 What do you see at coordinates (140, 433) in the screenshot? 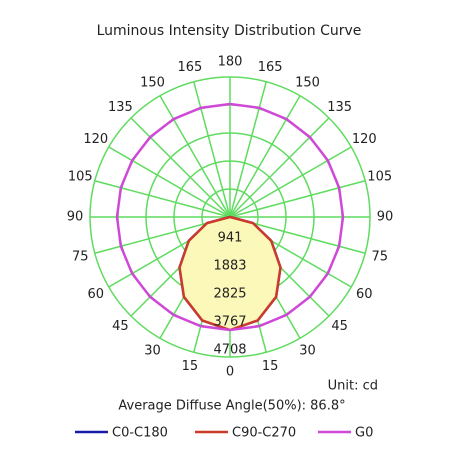
I see `legend-label: C0-C180` at bounding box center [140, 433].